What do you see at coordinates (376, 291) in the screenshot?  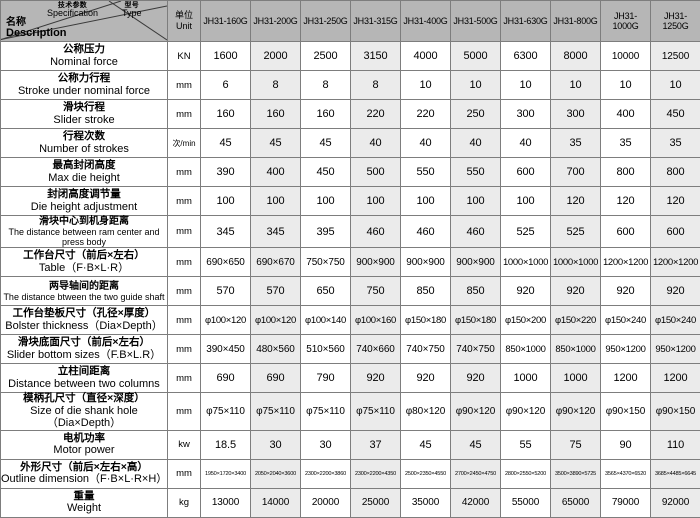 I see `data-cell: 750` at bounding box center [376, 291].